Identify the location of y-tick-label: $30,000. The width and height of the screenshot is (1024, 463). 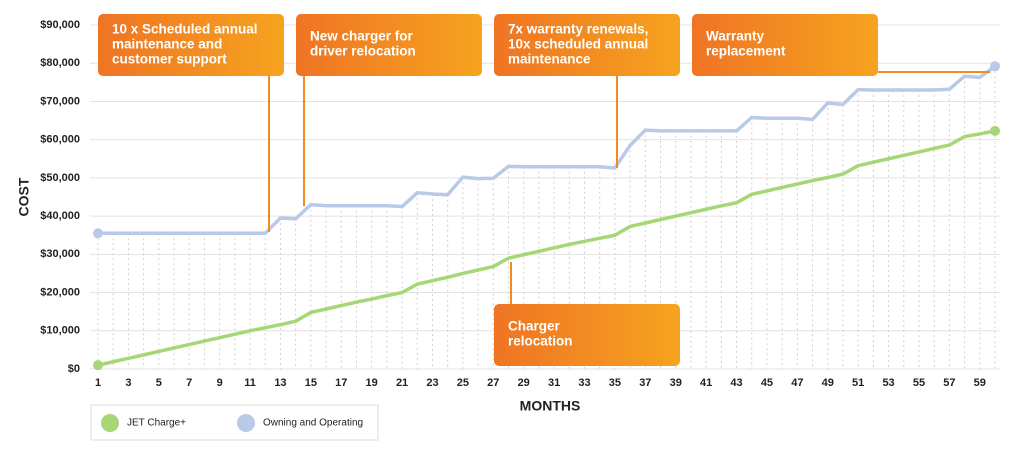
(60, 254).